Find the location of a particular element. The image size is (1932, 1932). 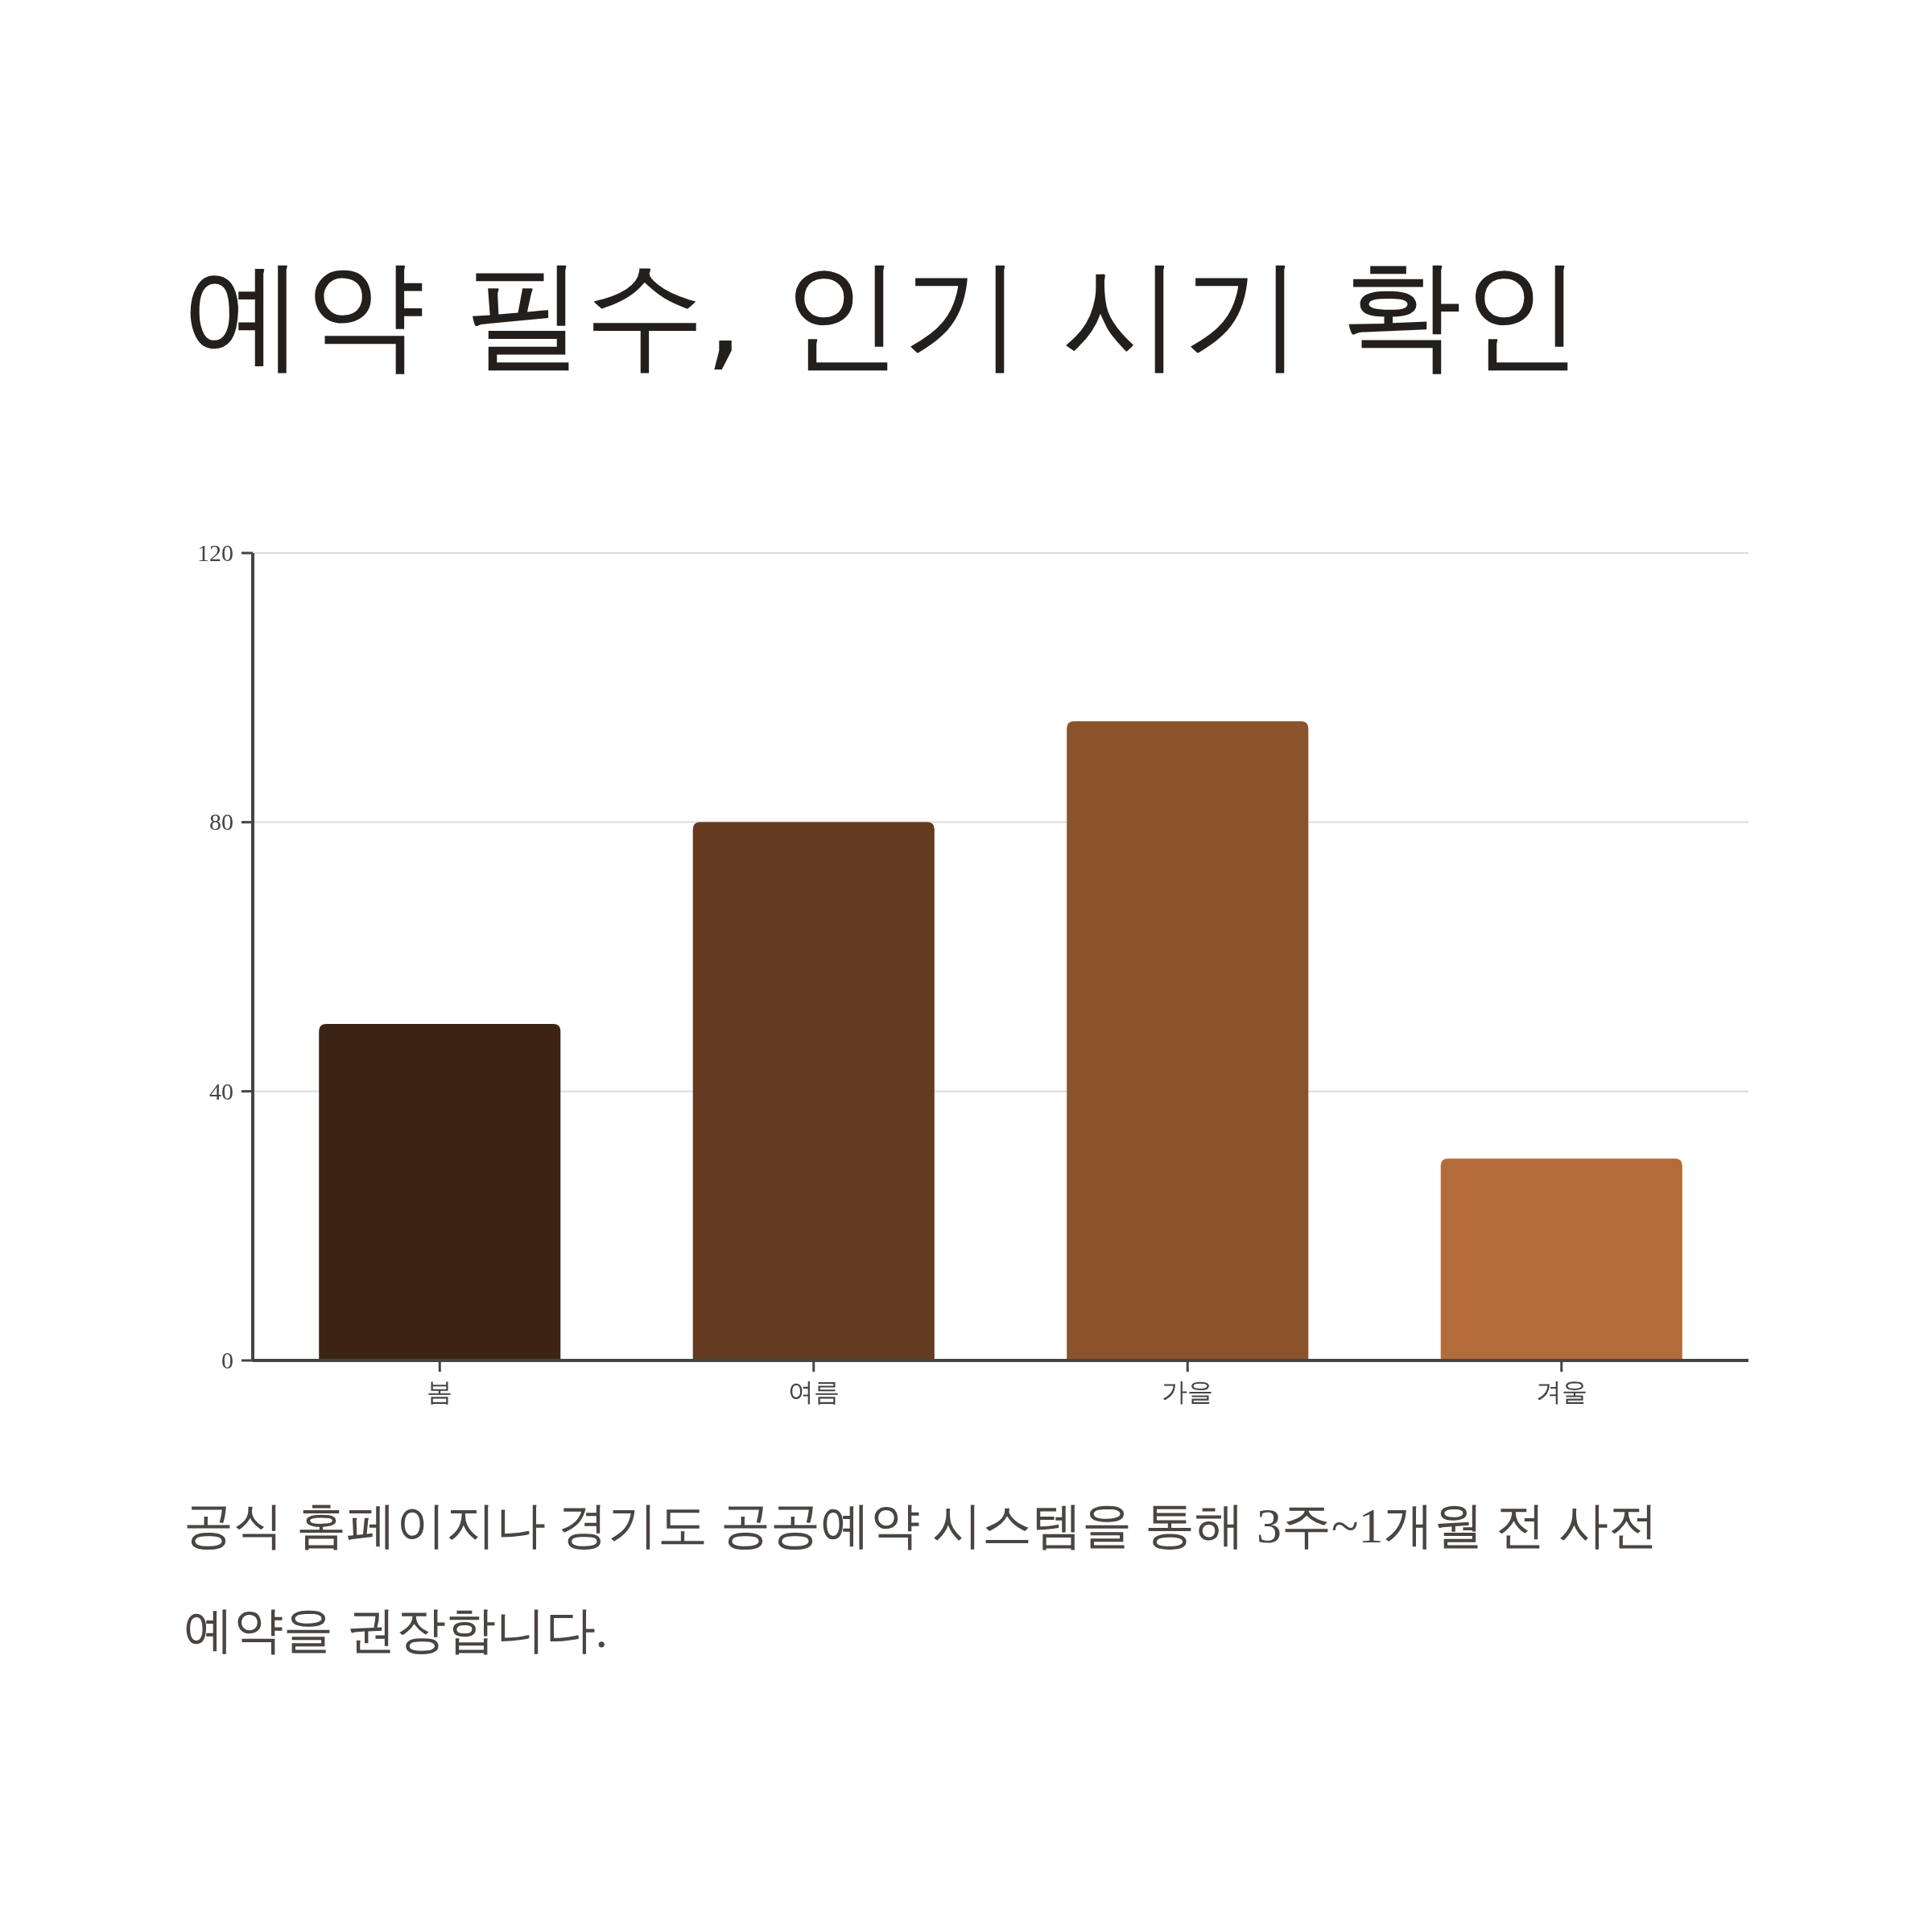

x-tick-label: 봄 is located at coordinates (440, 1392).